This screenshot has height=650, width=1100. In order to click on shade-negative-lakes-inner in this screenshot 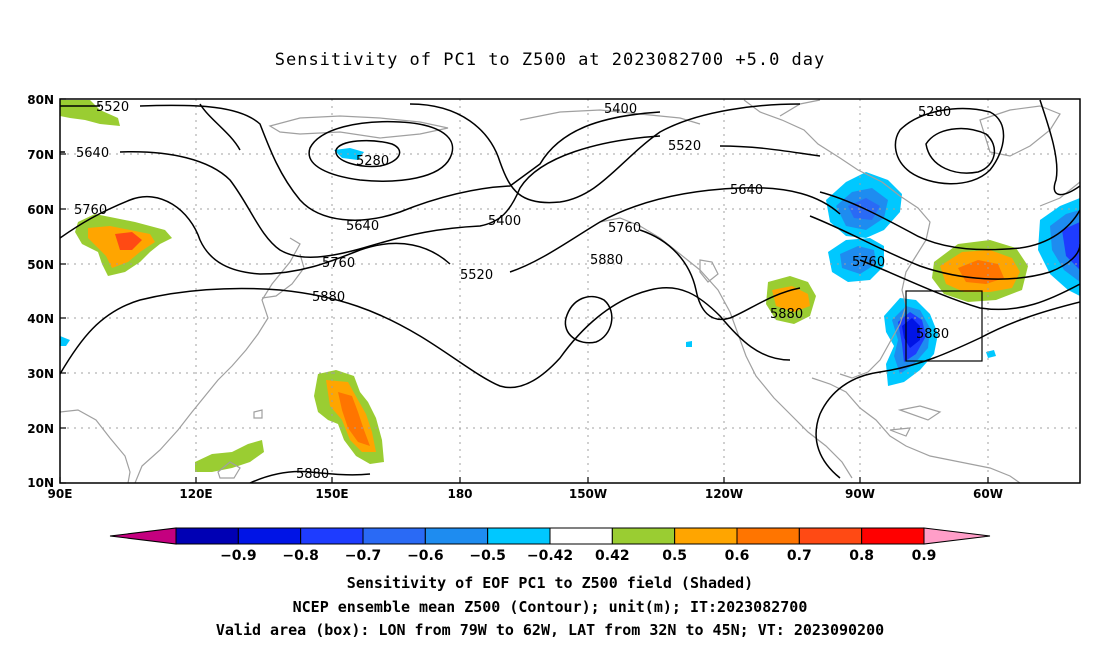, I will do `click(858, 260)`.